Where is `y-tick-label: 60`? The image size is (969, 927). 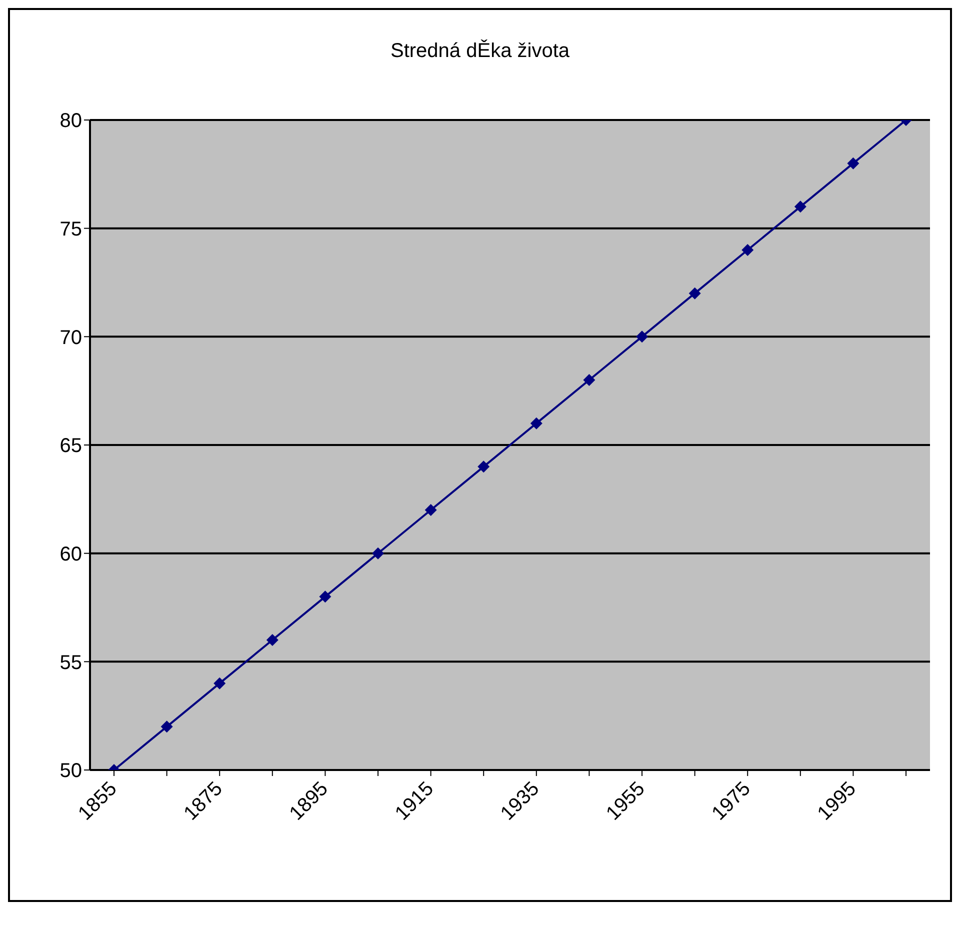 y-tick-label: 60 is located at coordinates (71, 554).